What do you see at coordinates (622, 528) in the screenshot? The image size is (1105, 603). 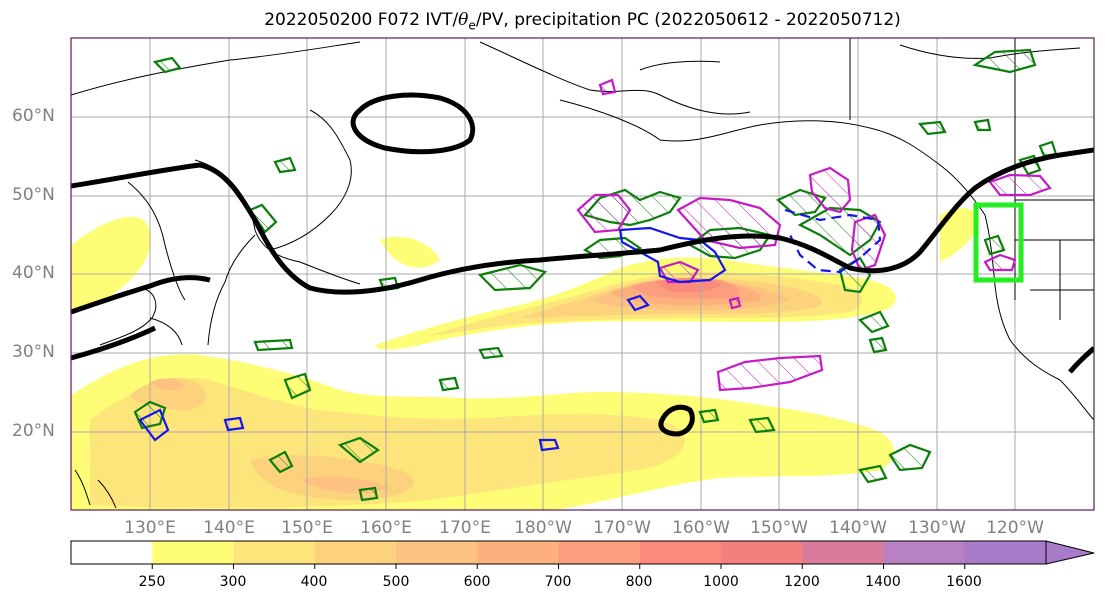 I see `lon-label-170w: 170°W` at bounding box center [622, 528].